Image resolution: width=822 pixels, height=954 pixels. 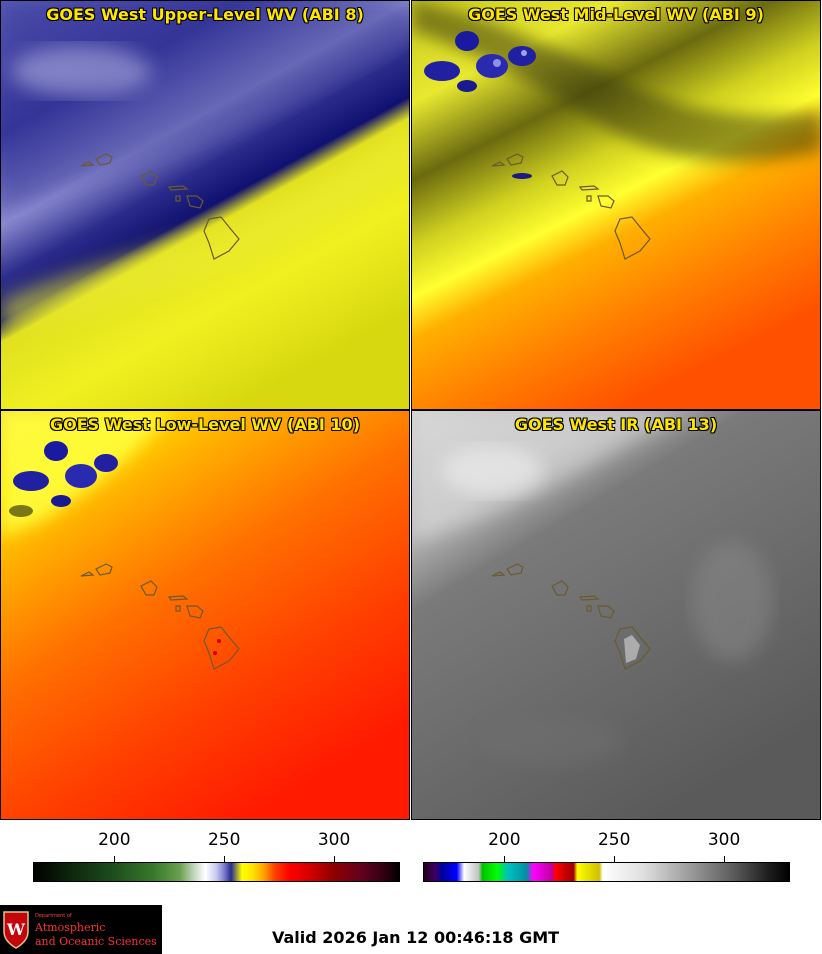 I want to click on wv-color-scale, so click(x=216, y=872).